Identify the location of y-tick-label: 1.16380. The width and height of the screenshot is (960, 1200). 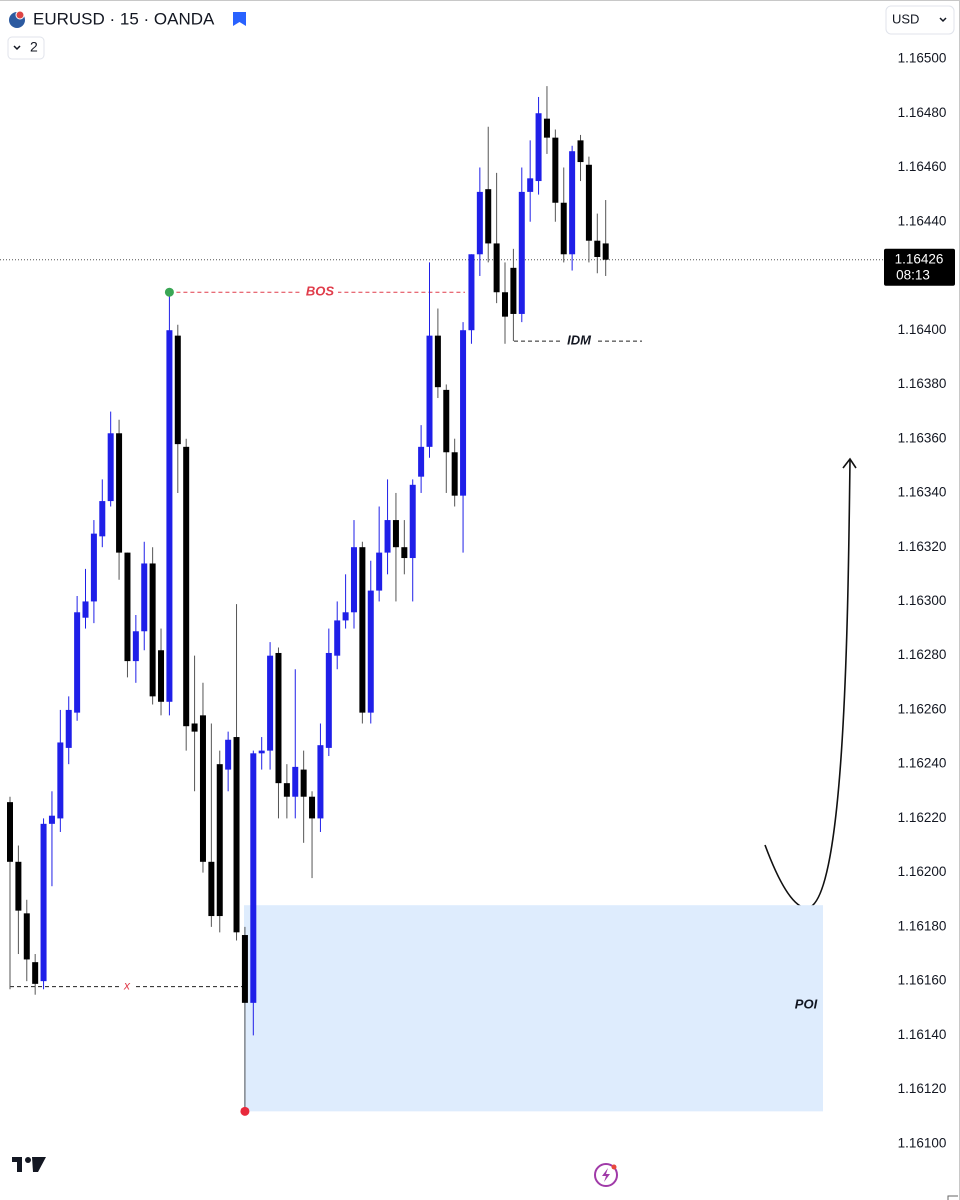
(922, 383).